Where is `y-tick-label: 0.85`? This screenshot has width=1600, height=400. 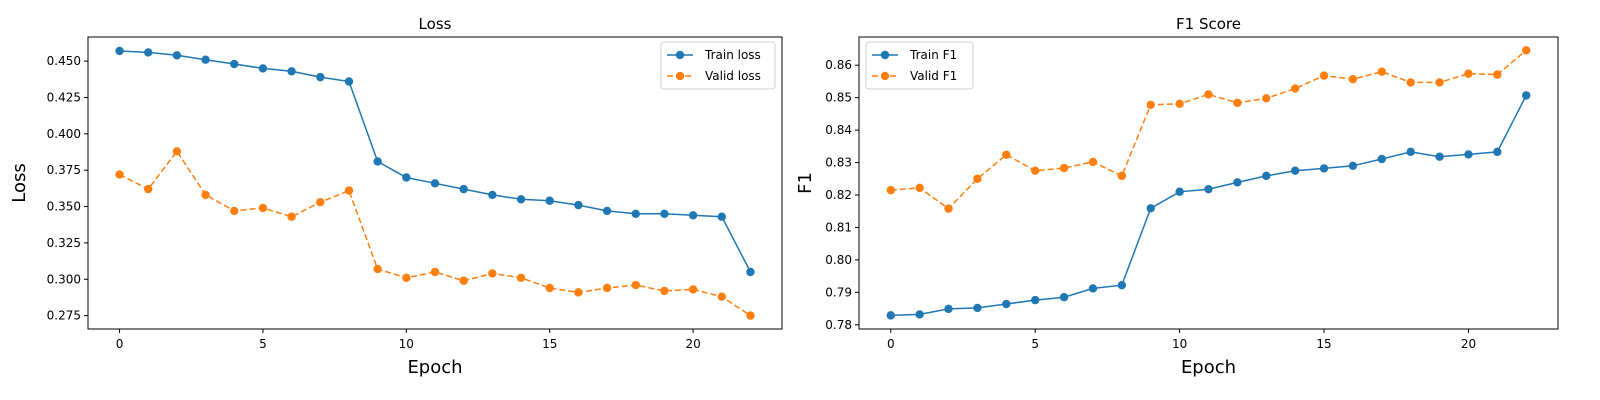
y-tick-label: 0.85 is located at coordinates (838, 98).